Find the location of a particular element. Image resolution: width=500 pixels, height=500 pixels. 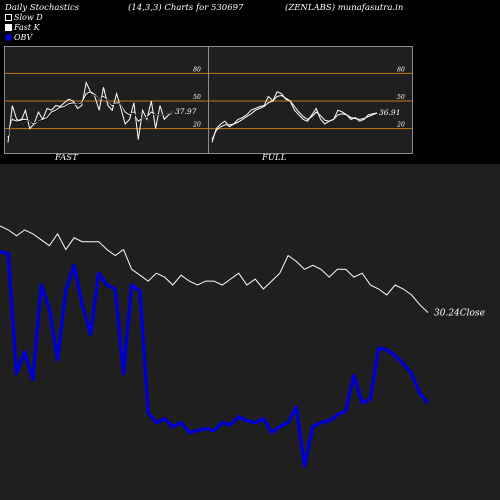

fast-panel: 20 50 80 37.97 is located at coordinates (106, 100).